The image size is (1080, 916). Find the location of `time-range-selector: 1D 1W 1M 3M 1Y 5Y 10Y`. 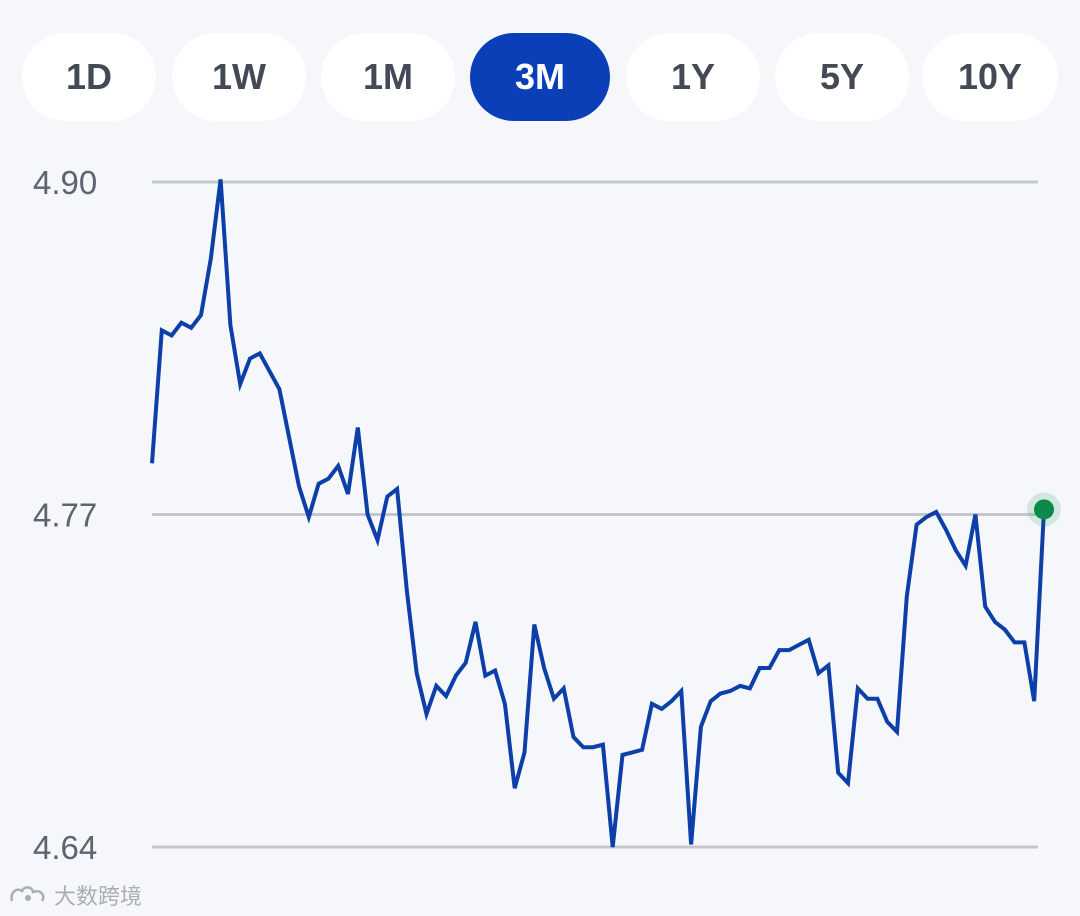

time-range-selector: 1D 1W 1M 3M 1Y 5Y 10Y is located at coordinates (540, 77).